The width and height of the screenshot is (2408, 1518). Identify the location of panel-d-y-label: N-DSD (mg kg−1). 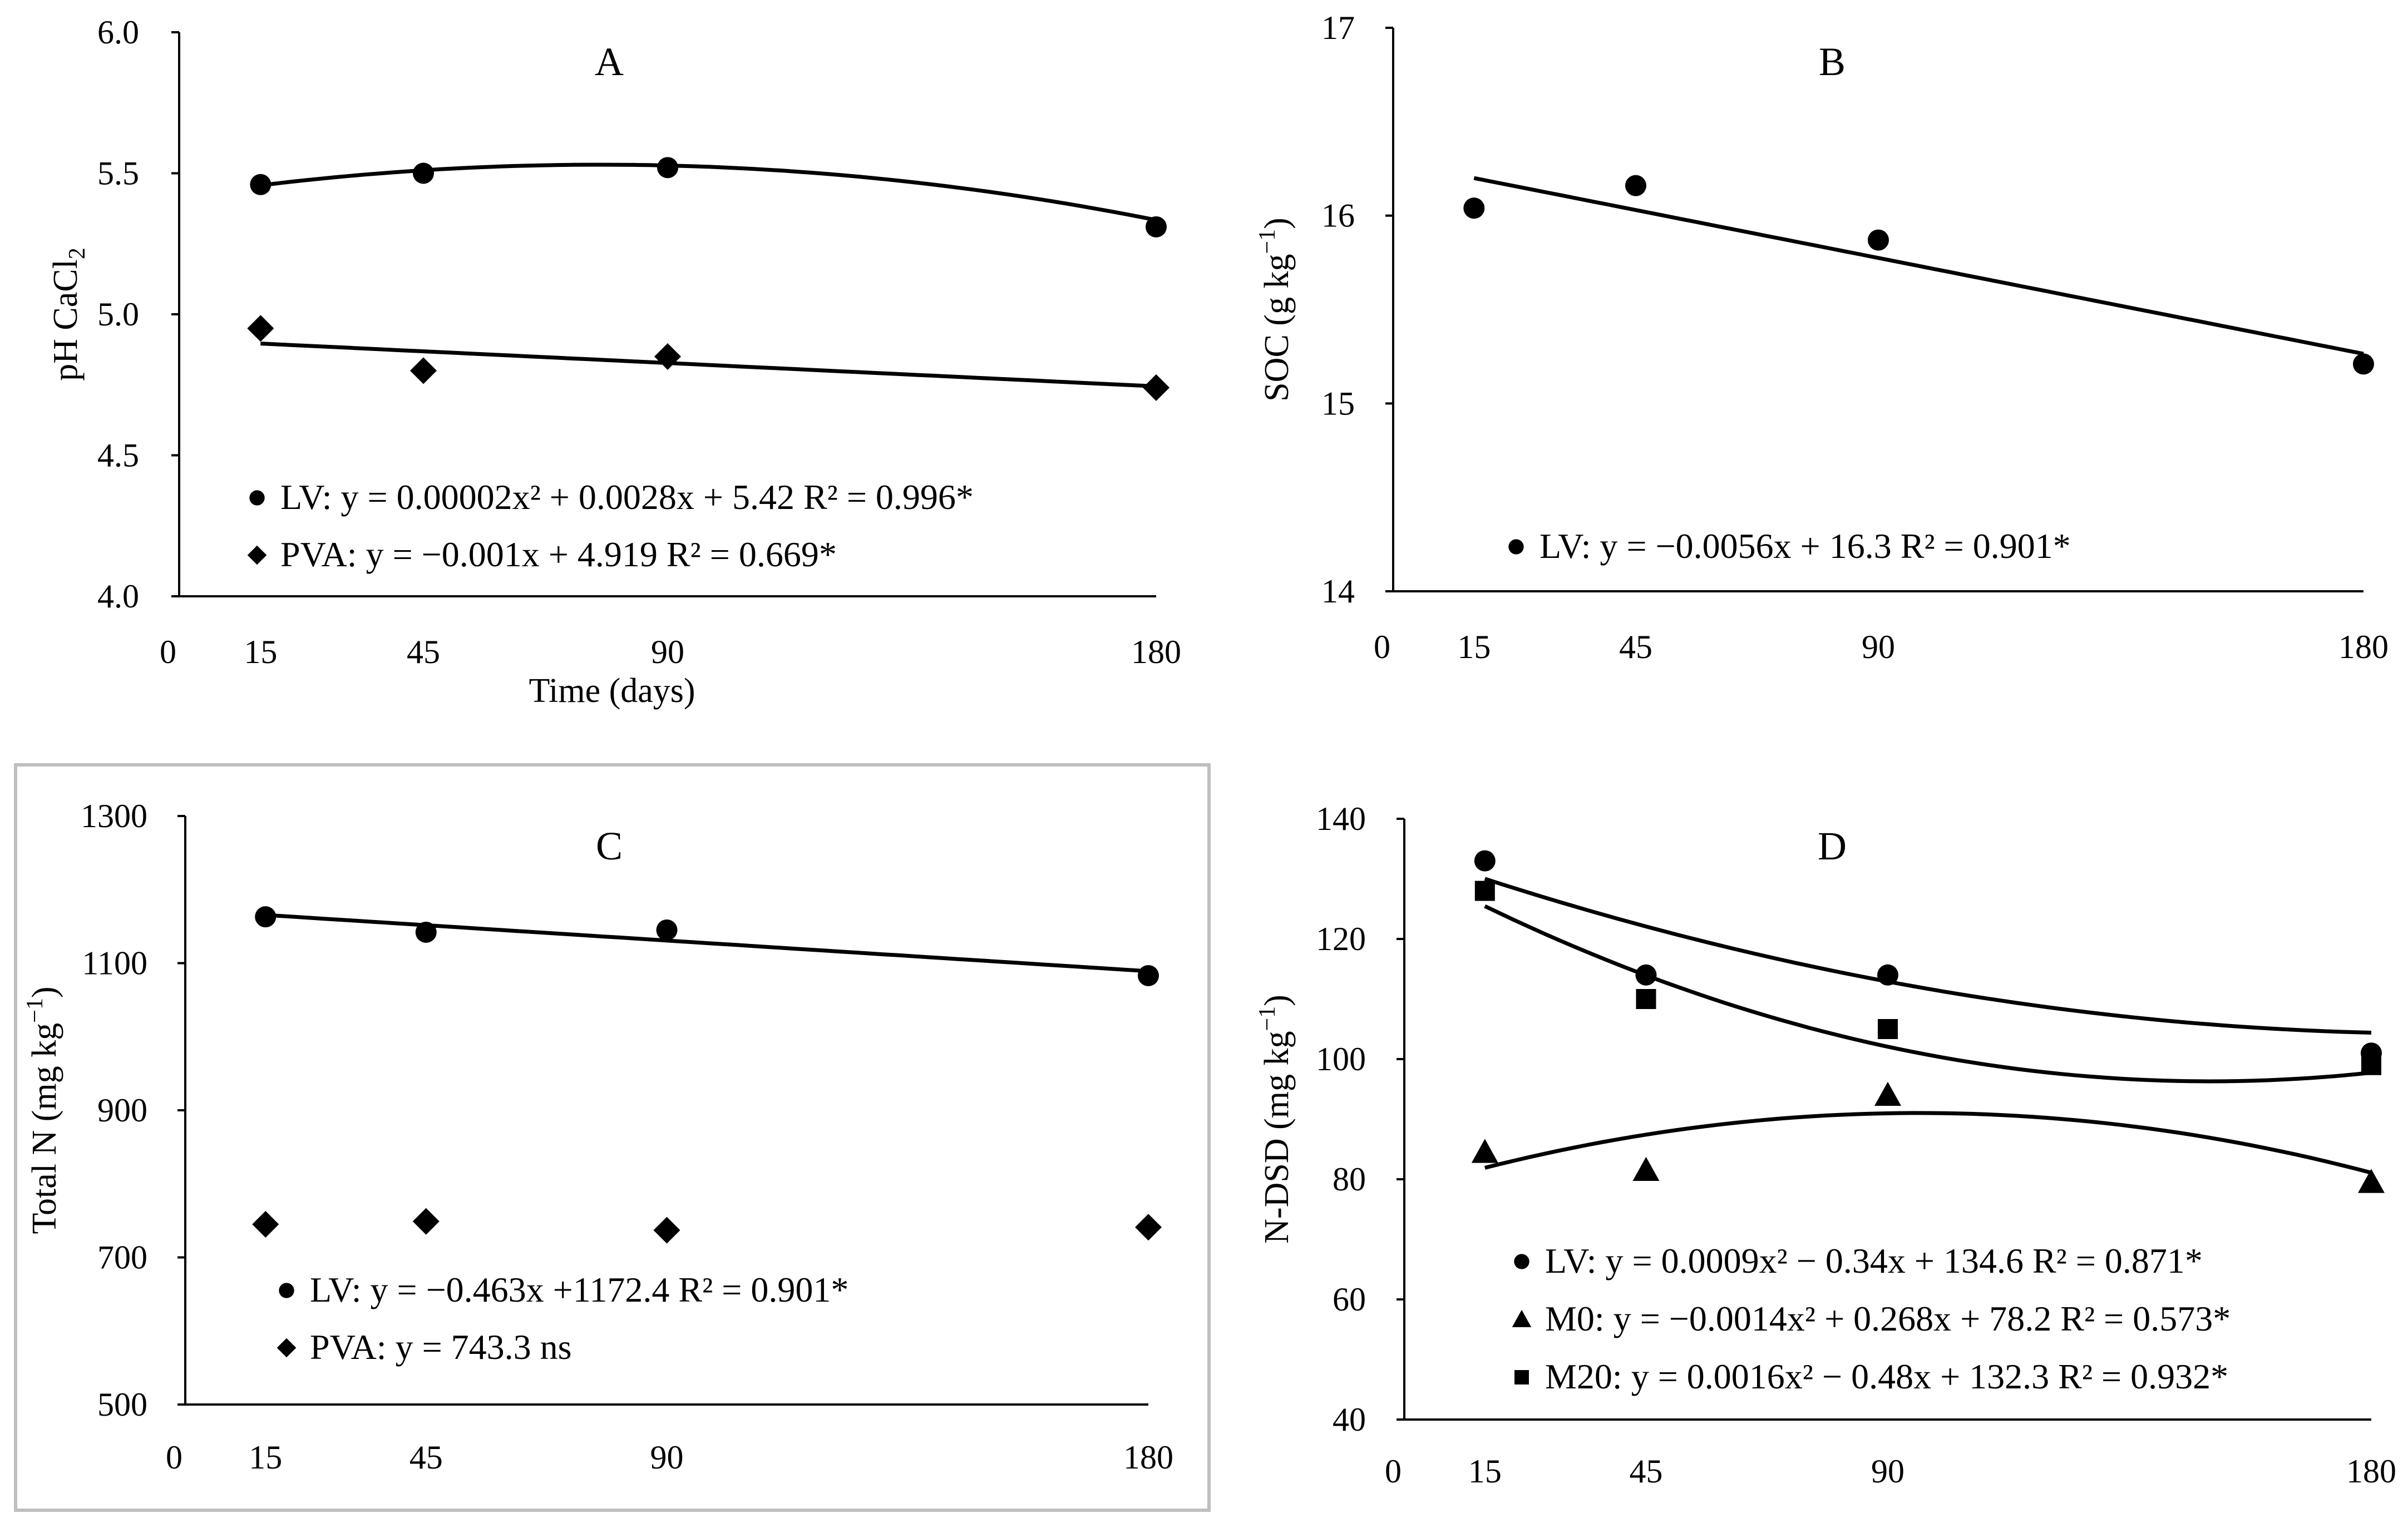
(1275, 1119).